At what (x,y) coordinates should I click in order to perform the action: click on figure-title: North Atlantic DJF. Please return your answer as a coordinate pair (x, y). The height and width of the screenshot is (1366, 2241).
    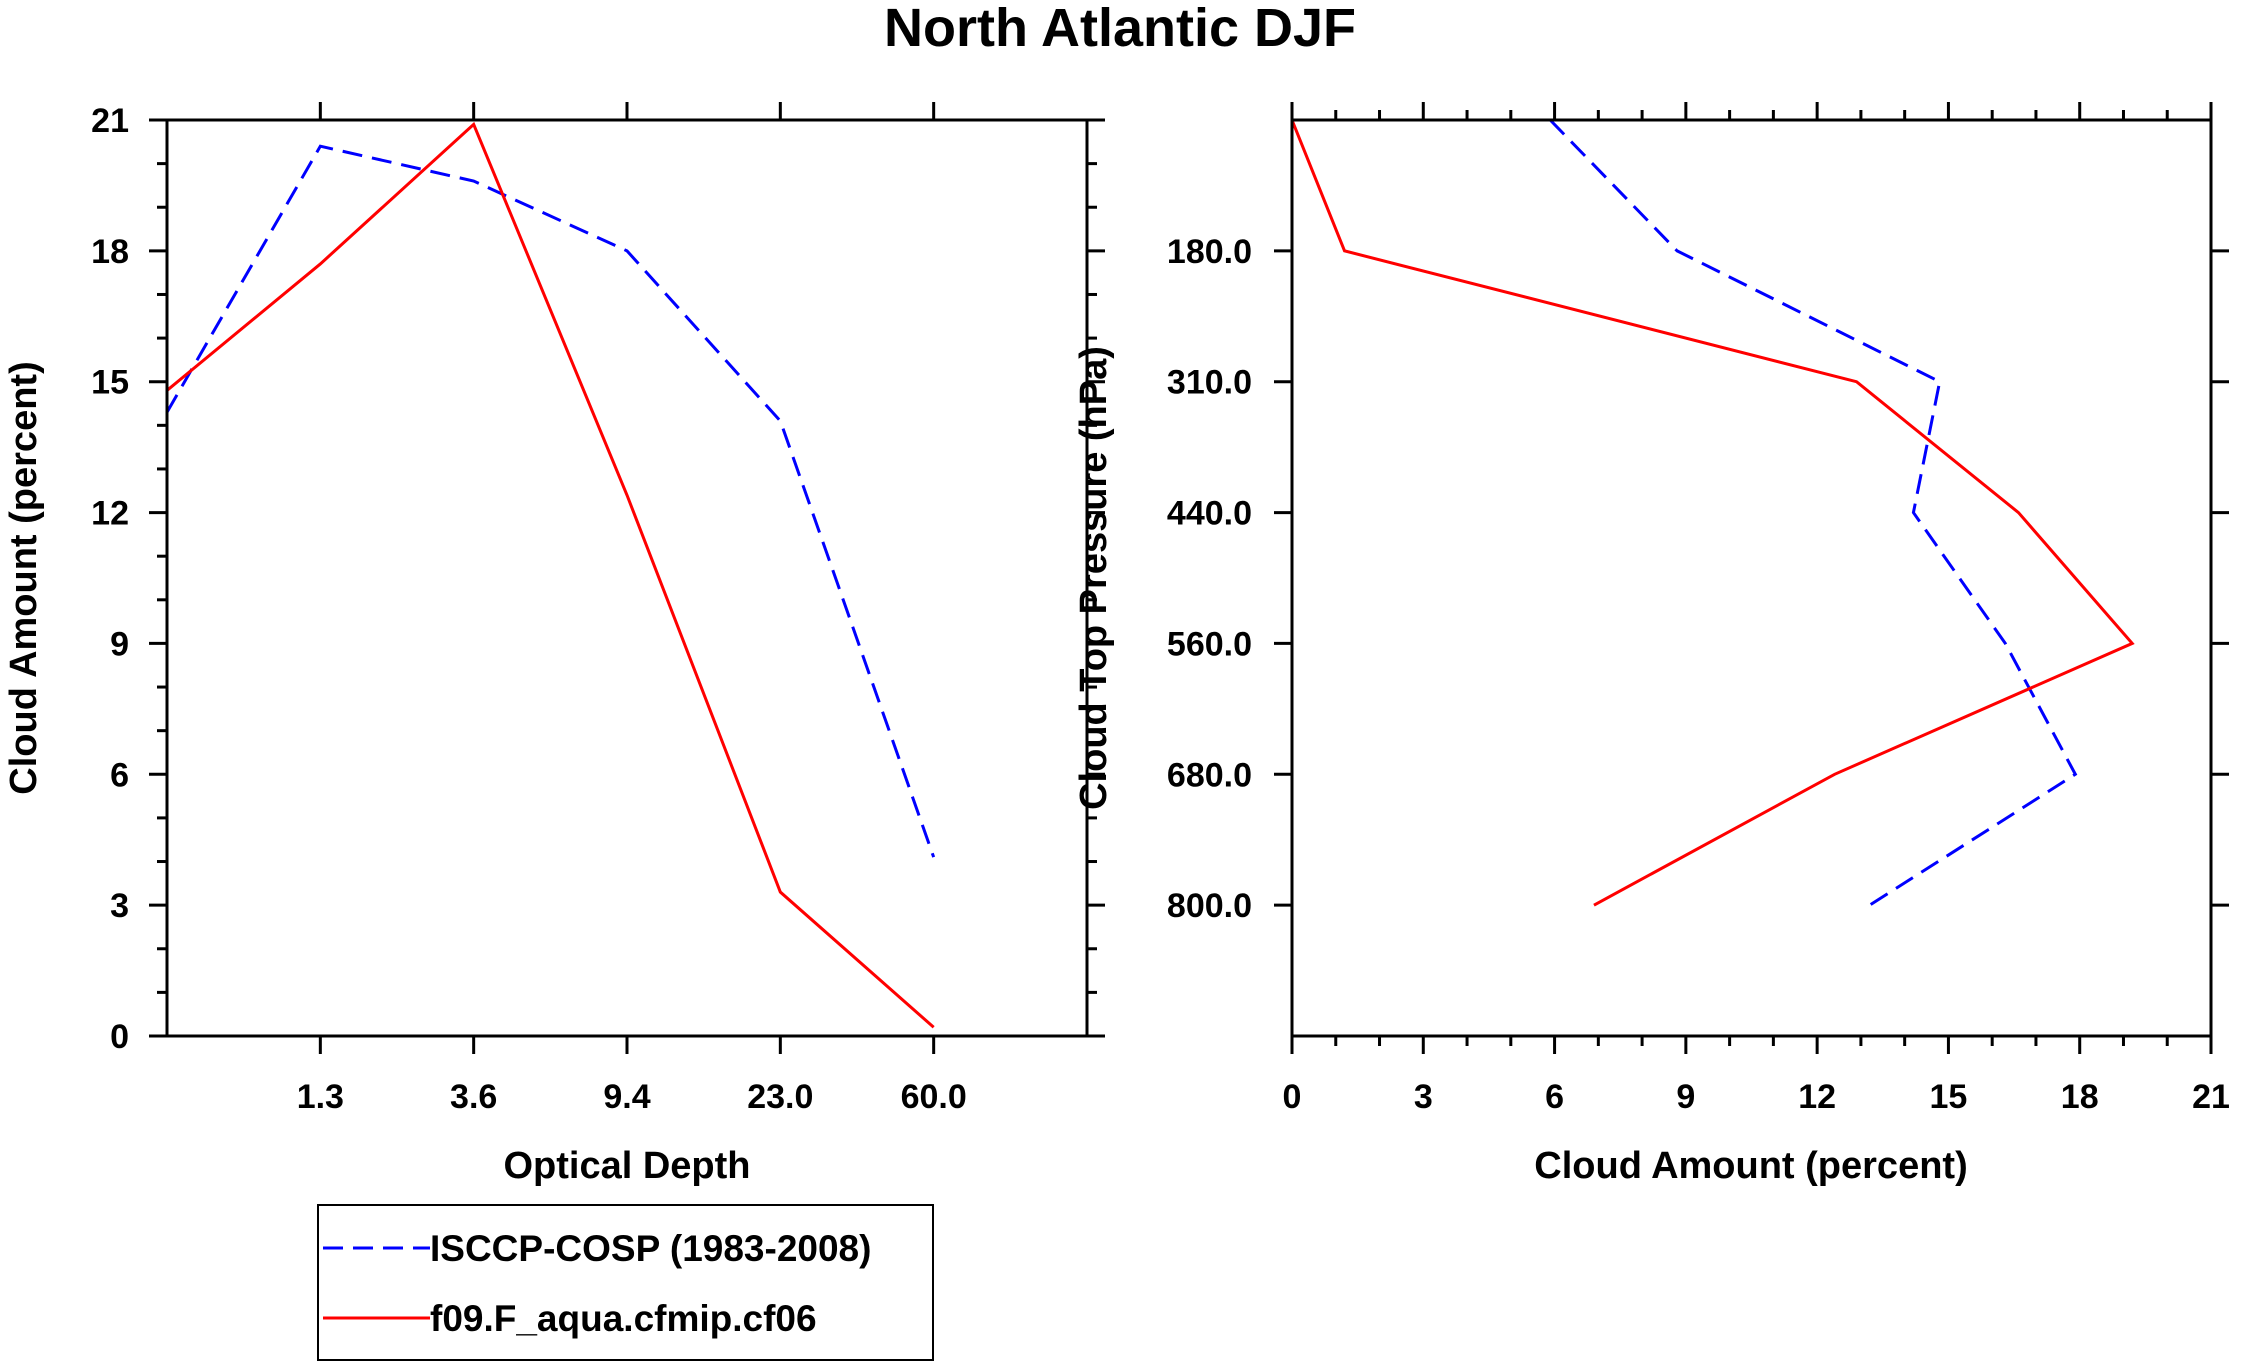
    Looking at the image, I should click on (1120, 29).